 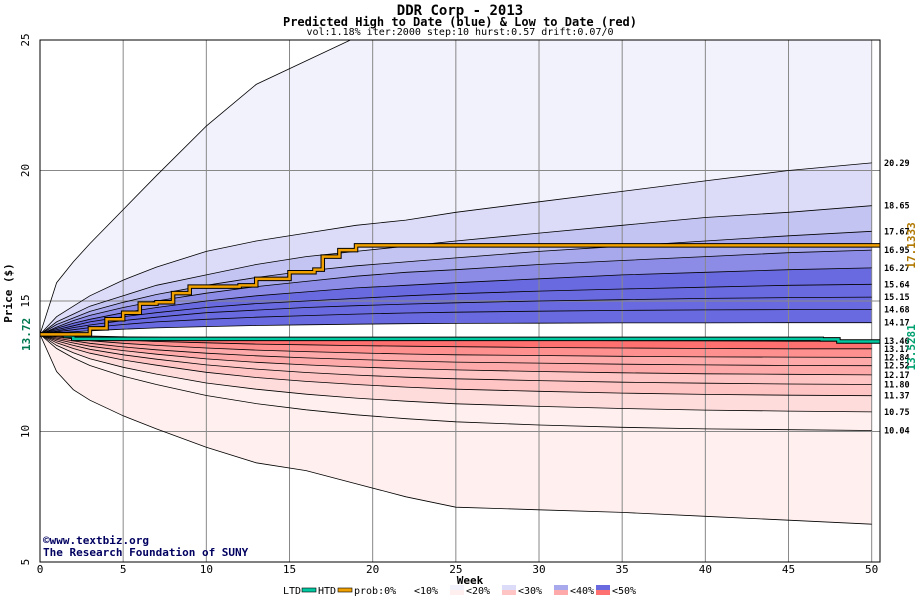 What do you see at coordinates (26, 334) in the screenshot?
I see `start-price-label: 13.72` at bounding box center [26, 334].